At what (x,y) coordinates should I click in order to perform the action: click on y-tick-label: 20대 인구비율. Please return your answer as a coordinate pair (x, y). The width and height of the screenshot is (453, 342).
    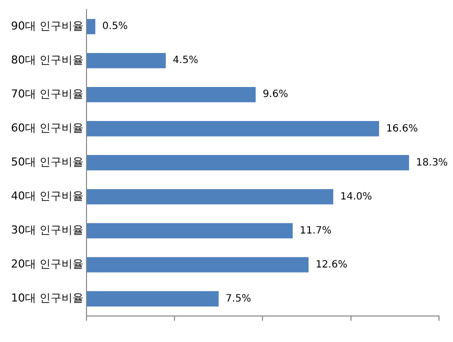
    Looking at the image, I should click on (47, 264).